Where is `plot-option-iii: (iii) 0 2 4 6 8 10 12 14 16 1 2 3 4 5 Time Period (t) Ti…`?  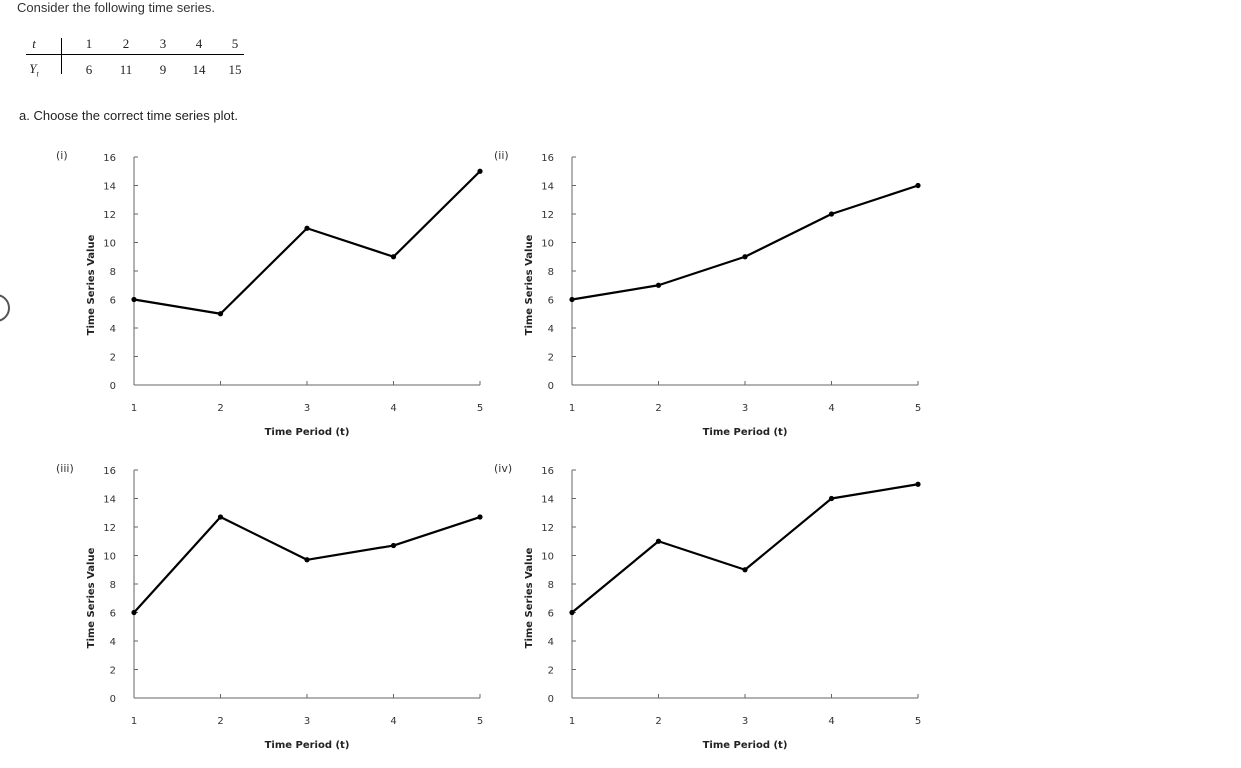 plot-option-iii: (iii) 0 2 4 6 8 10 12 14 16 1 2 3 4 5 Time Period (t) Ti… is located at coordinates (275, 608).